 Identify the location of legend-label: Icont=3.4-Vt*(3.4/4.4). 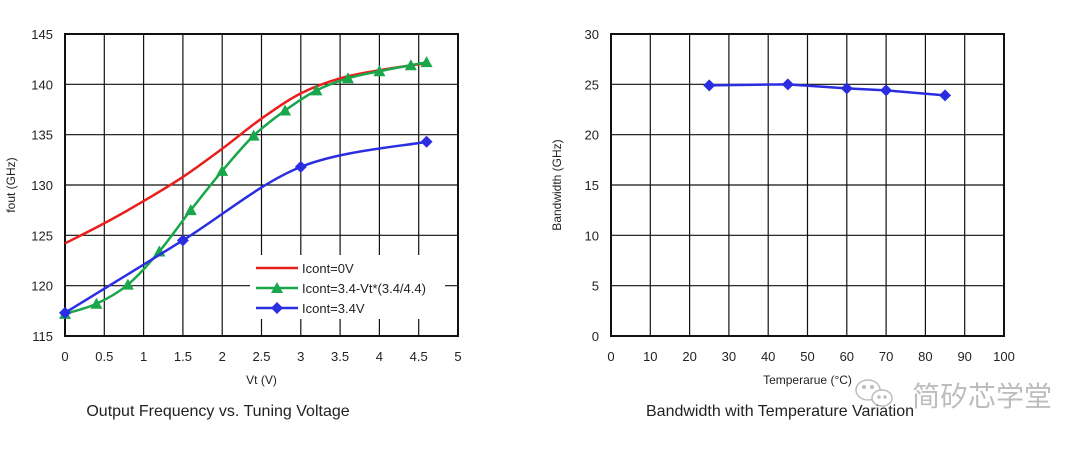
(364, 288).